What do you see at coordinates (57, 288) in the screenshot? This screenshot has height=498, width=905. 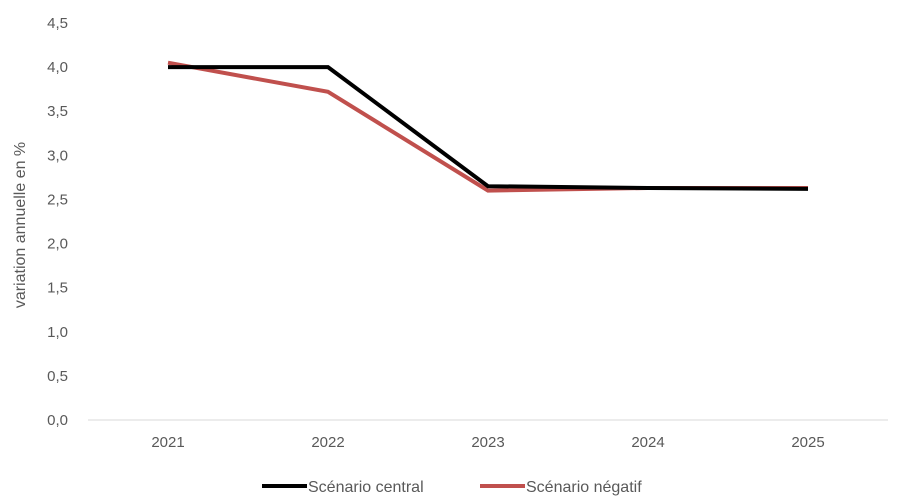 I see `y-tick-label: 1,5` at bounding box center [57, 288].